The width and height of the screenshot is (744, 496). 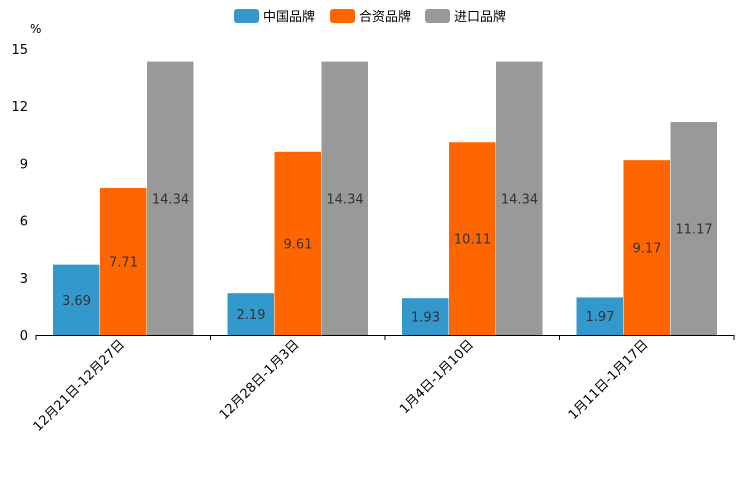 What do you see at coordinates (19, 107) in the screenshot?
I see `y-tick-label: 12` at bounding box center [19, 107].